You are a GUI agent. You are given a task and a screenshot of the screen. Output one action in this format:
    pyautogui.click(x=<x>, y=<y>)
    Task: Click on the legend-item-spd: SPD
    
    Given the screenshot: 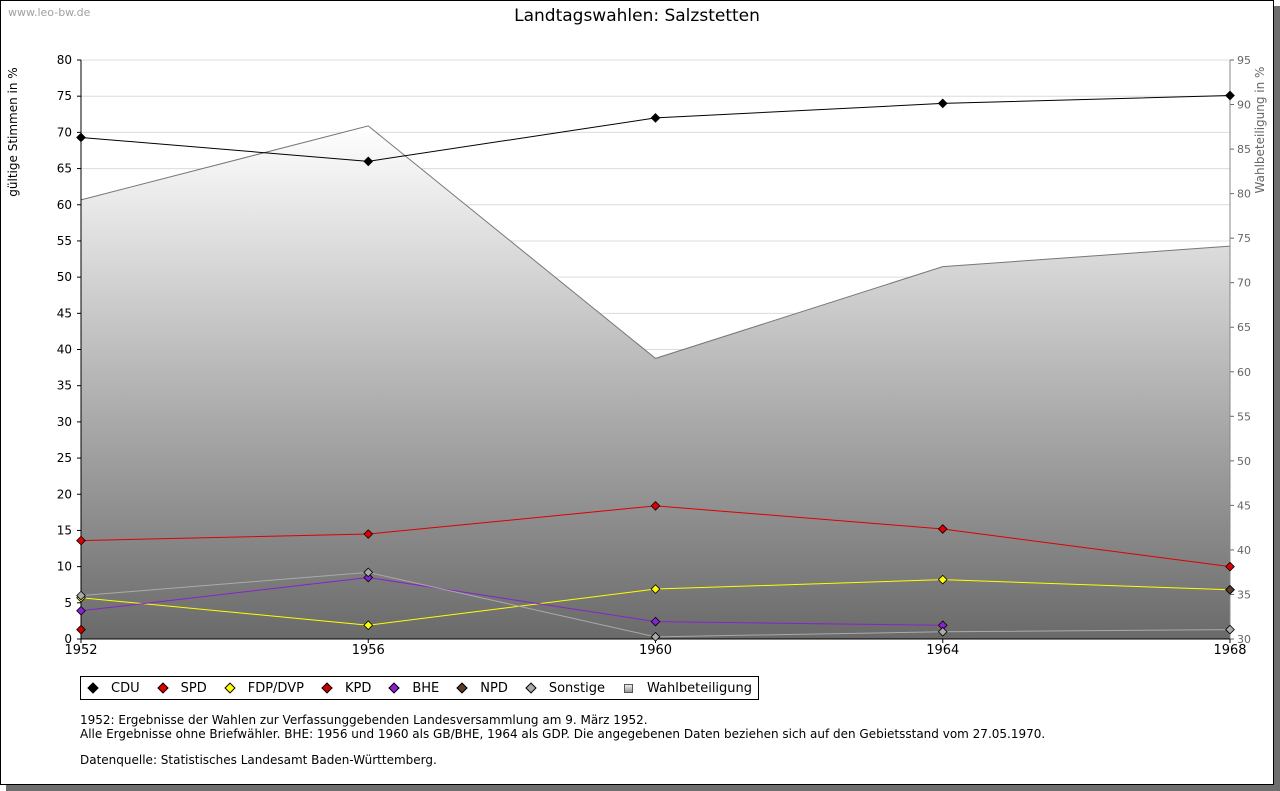 What is the action you would take?
    pyautogui.click(x=181, y=688)
    